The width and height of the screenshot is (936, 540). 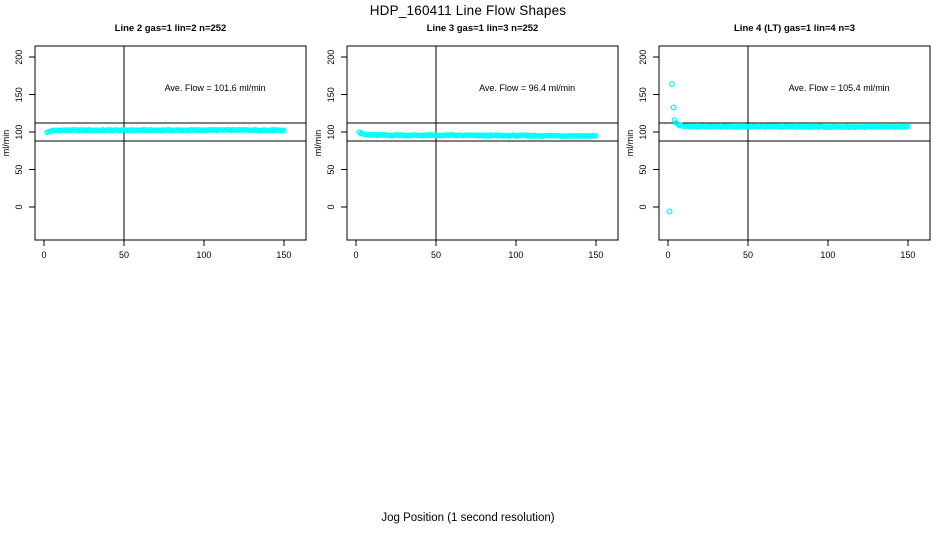 What do you see at coordinates (215, 88) in the screenshot?
I see `ave-flow-annotation: Ave. Flow = 101.6 ml/min` at bounding box center [215, 88].